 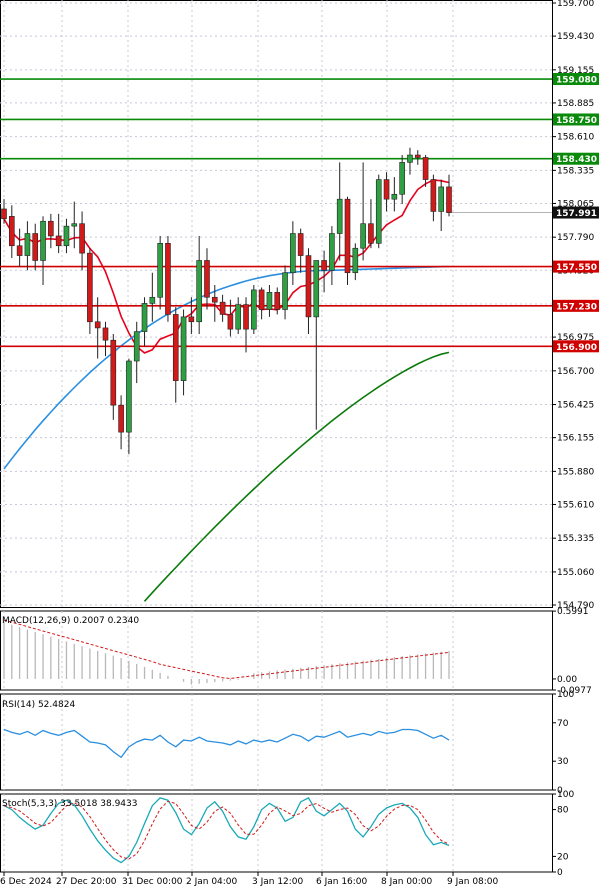 I want to click on macd-panel: 0.5991 0.00-0.0977, so click(x=296, y=651).